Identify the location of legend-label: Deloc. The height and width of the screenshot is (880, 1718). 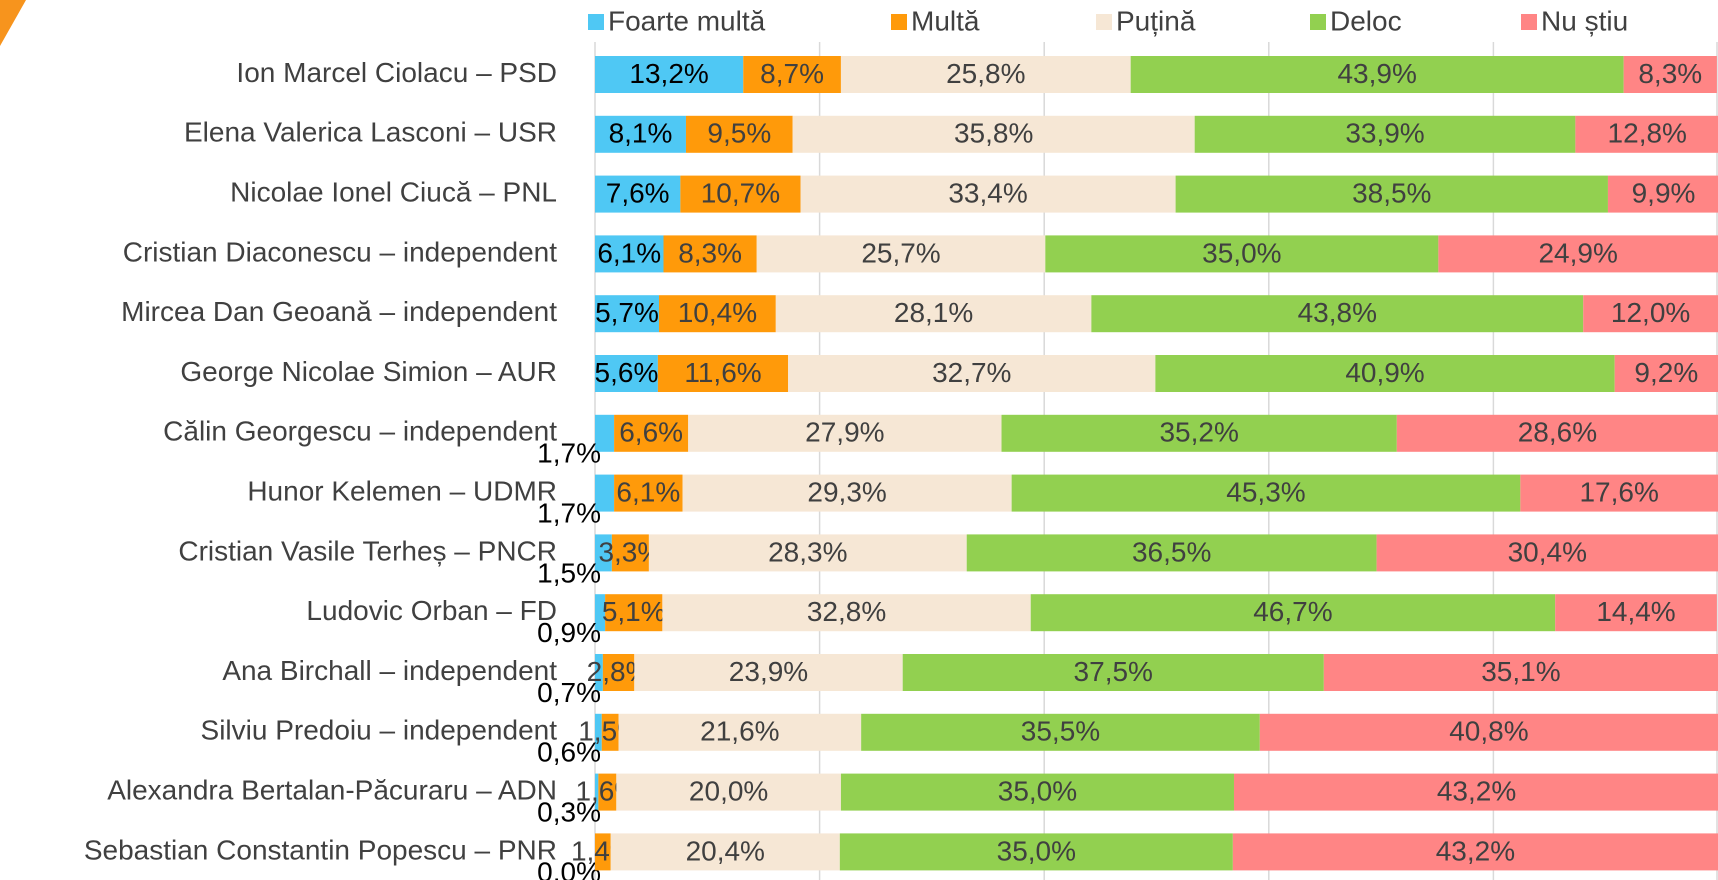
(1366, 20).